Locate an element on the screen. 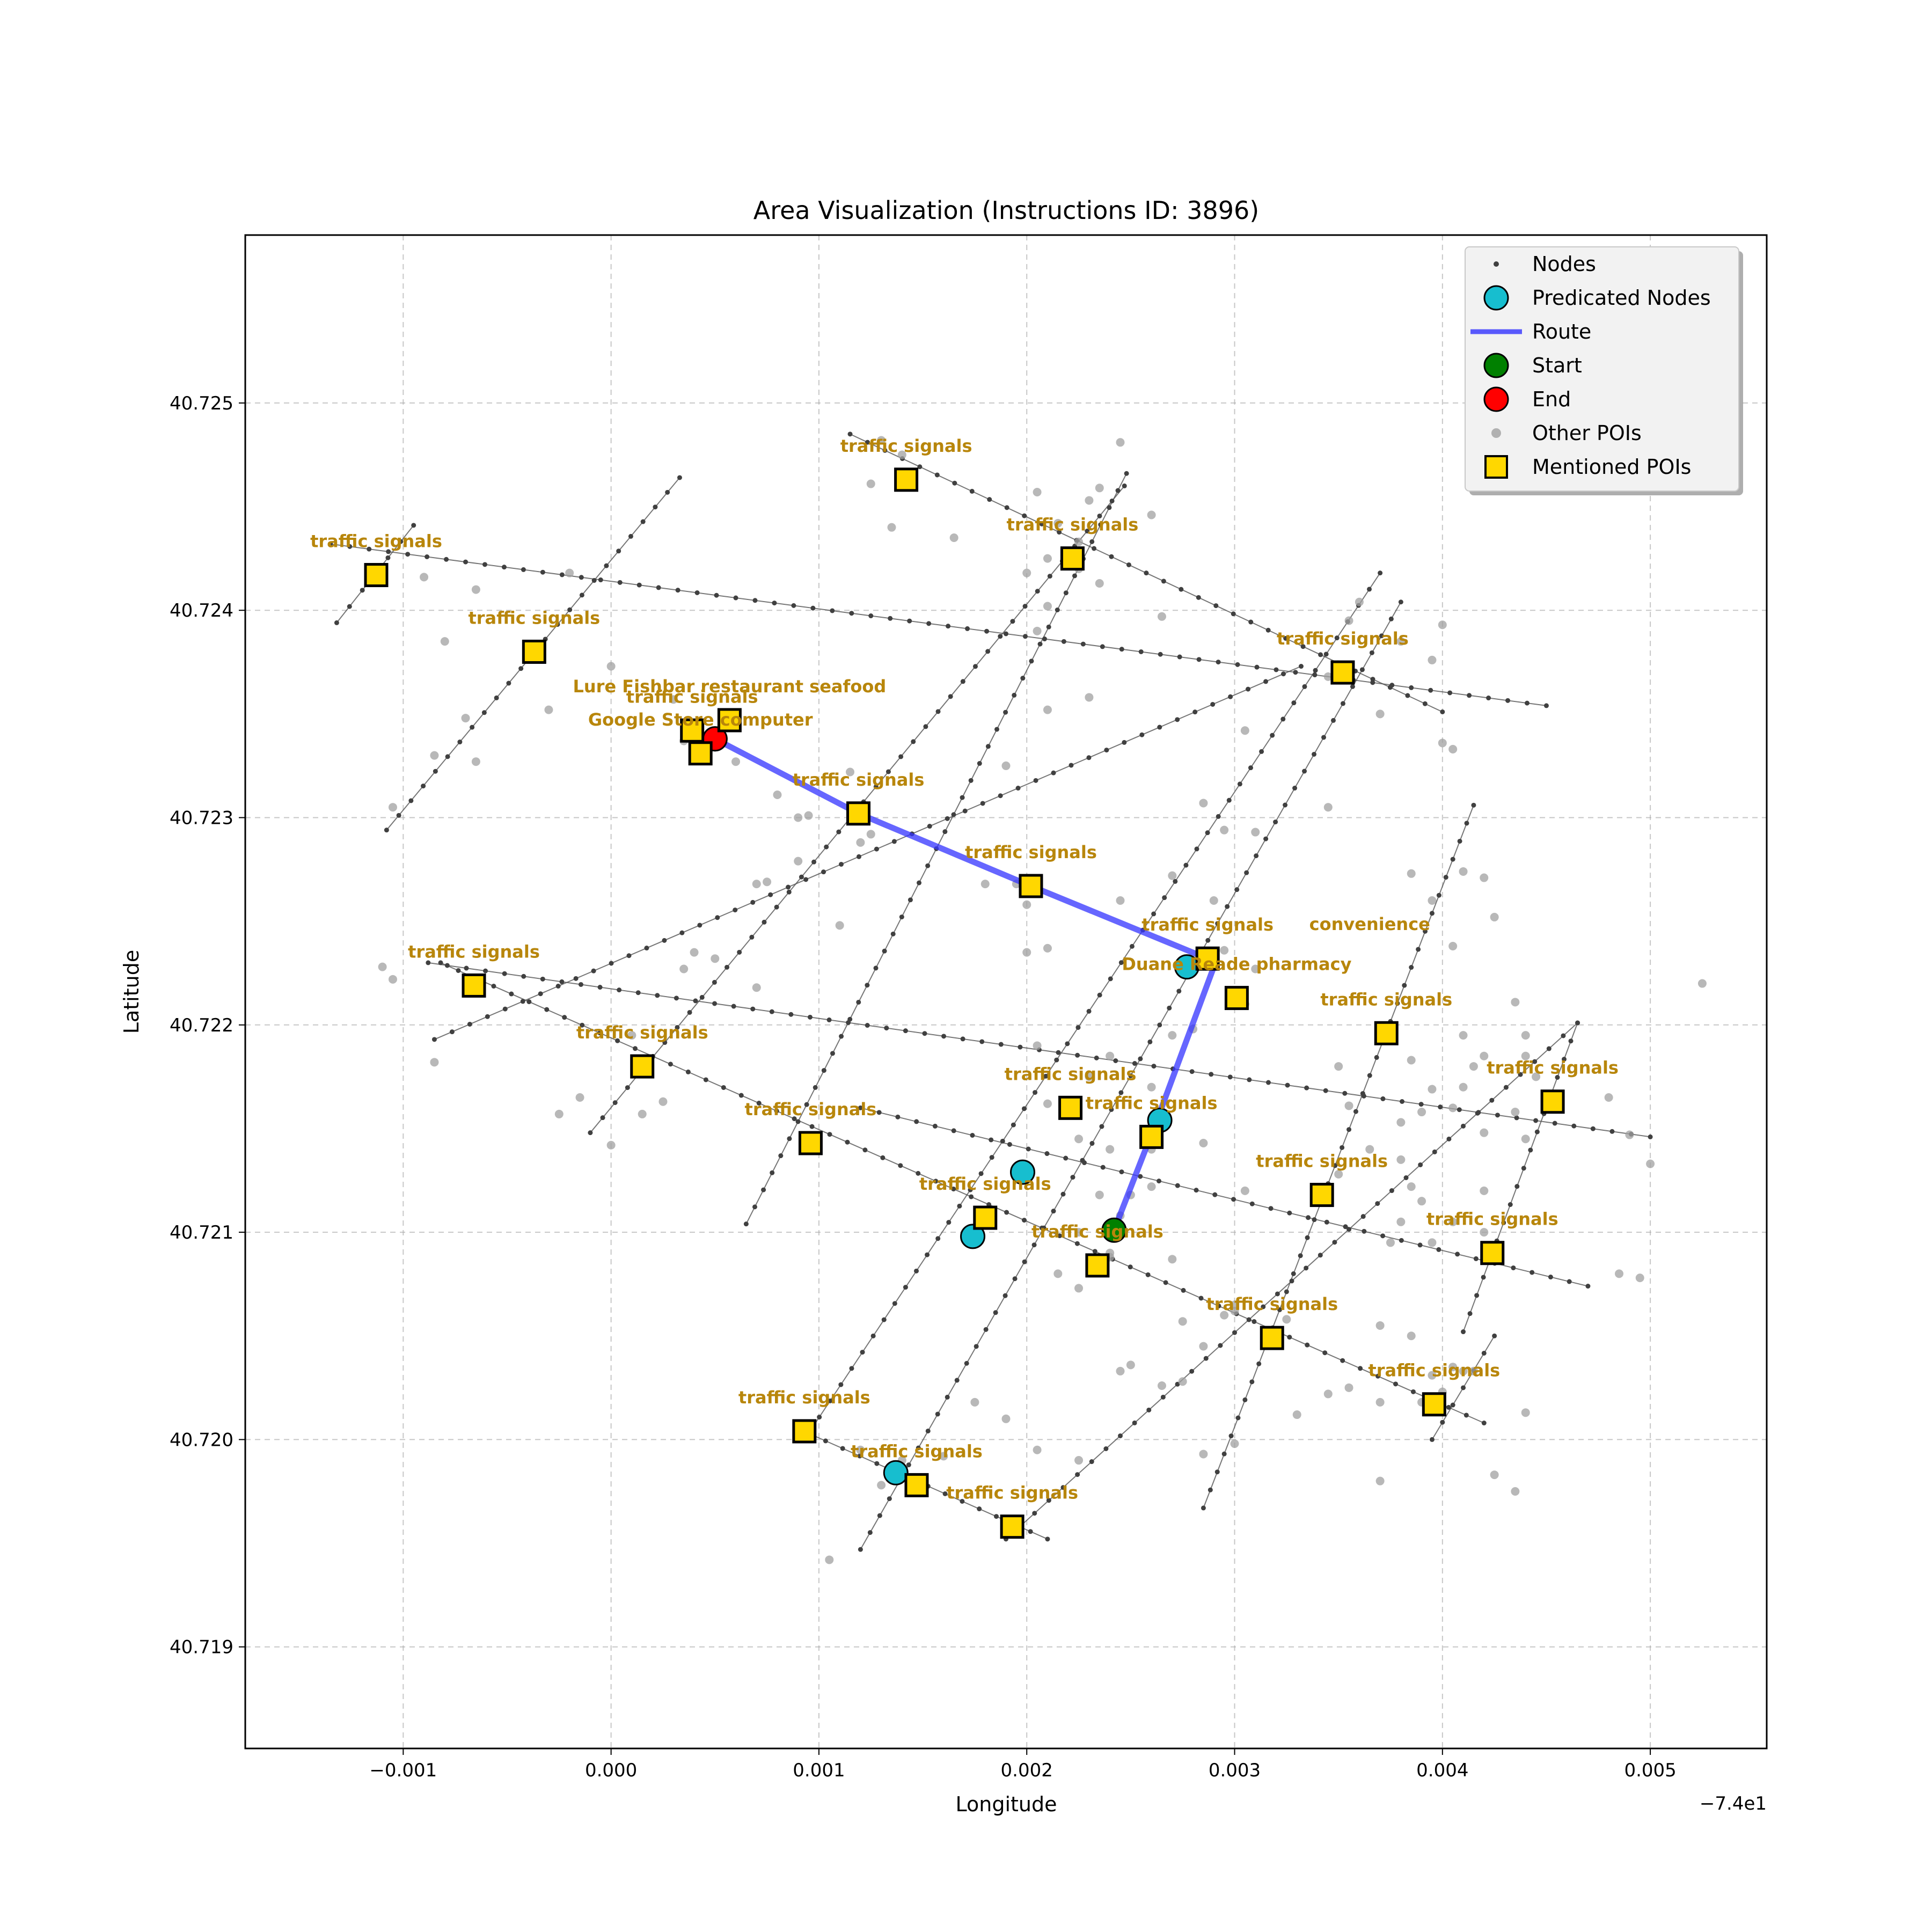  y-axis-label: Latitude is located at coordinates (131, 992).